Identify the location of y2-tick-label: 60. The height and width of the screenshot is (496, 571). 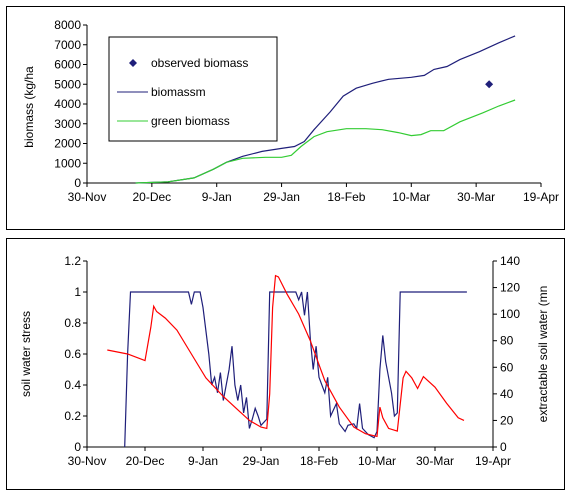
(507, 367).